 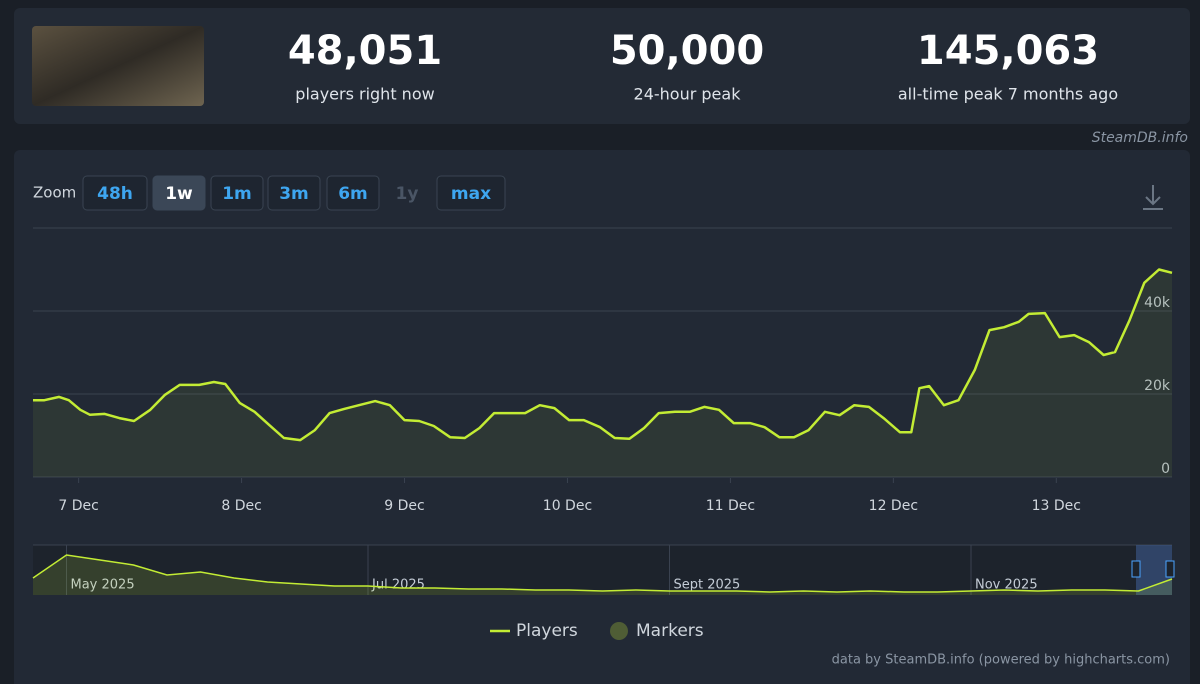 What do you see at coordinates (1157, 303) in the screenshot?
I see `y-tick-label: 40k` at bounding box center [1157, 303].